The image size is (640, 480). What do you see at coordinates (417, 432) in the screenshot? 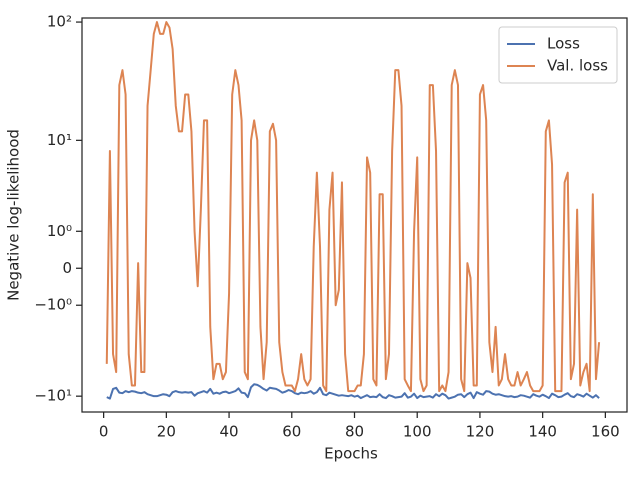
I see `x-tick-label: 100` at bounding box center [417, 432].